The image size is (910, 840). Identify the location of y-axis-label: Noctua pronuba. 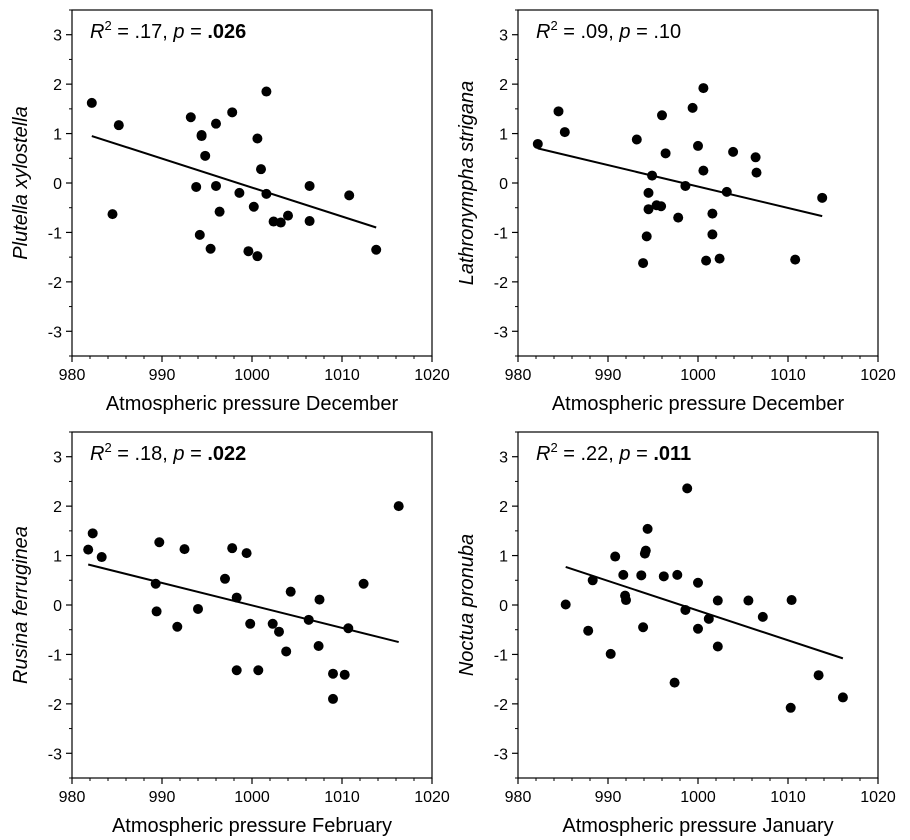
(467, 605).